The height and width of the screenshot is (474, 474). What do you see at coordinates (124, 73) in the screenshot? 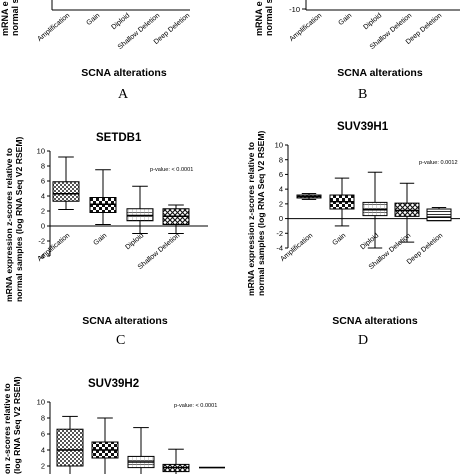
I see `panel-a-xlabel: SCNA alterations` at bounding box center [124, 73].